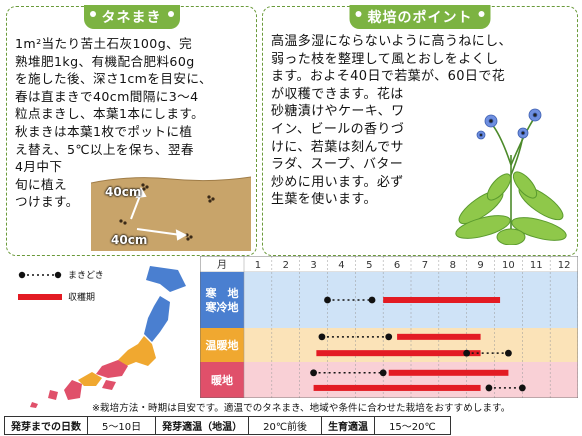  I want to click on month-label-6: 6, so click(397, 265).